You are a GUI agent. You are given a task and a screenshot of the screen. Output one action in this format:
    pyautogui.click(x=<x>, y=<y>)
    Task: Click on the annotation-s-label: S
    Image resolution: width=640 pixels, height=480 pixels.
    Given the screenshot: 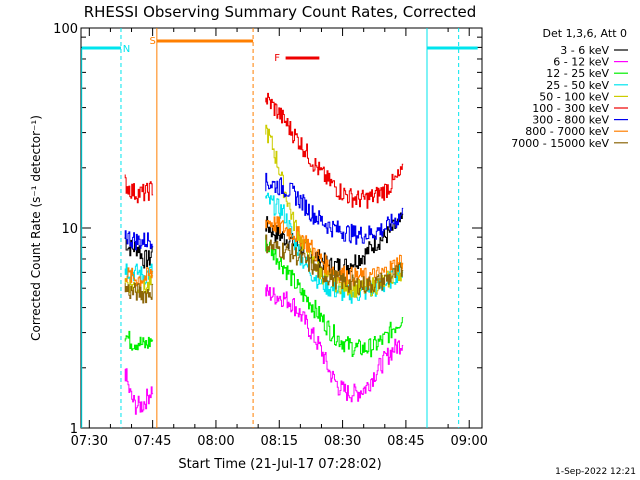 What is the action you would take?
    pyautogui.click(x=152, y=41)
    